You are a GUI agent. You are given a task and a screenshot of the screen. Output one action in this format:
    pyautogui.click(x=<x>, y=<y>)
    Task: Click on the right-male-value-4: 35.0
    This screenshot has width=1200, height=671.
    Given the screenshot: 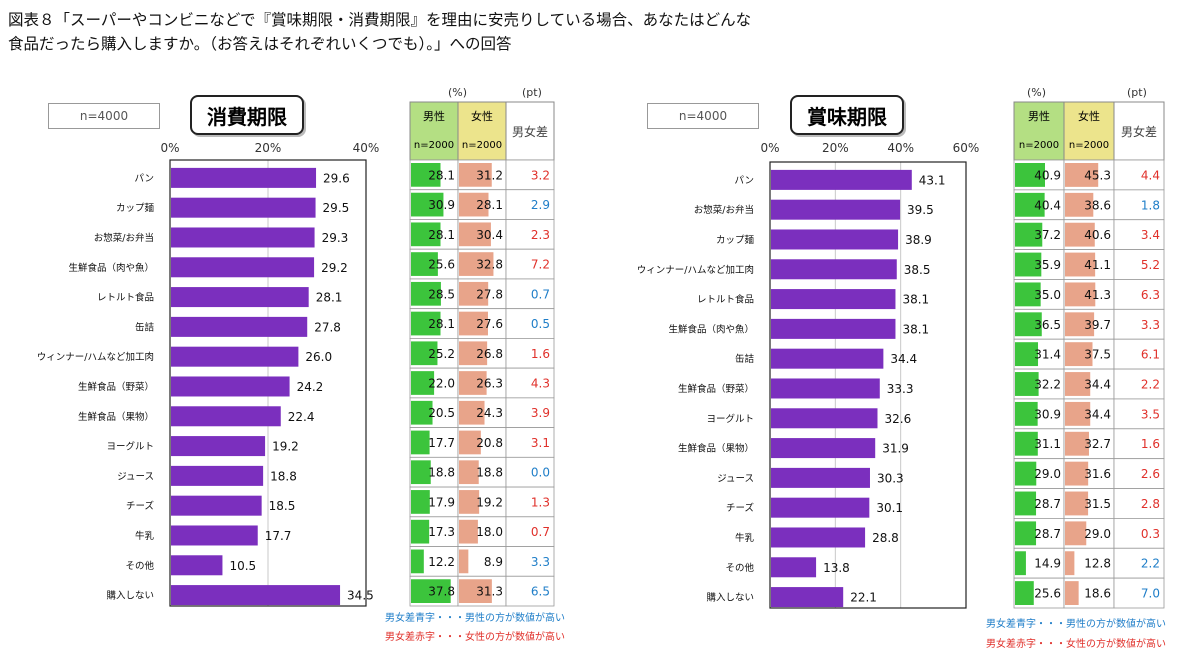 What is the action you would take?
    pyautogui.click(x=1047, y=295)
    